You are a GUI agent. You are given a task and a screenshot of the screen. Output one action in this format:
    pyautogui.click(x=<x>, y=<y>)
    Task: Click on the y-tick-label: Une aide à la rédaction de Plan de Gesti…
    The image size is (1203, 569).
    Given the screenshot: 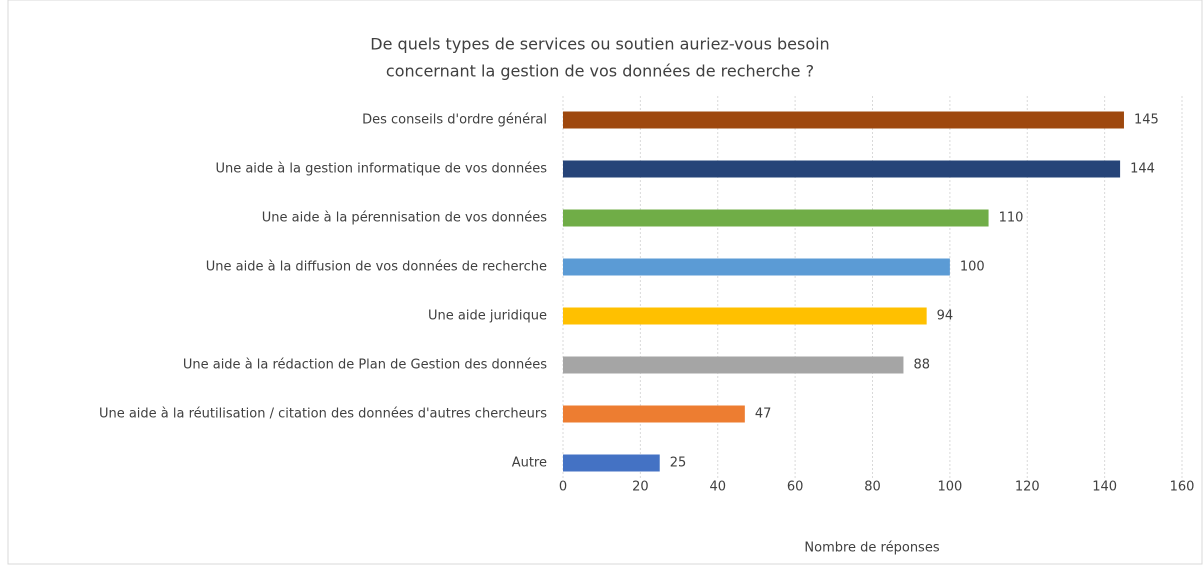 What is the action you would take?
    pyautogui.click(x=365, y=365)
    